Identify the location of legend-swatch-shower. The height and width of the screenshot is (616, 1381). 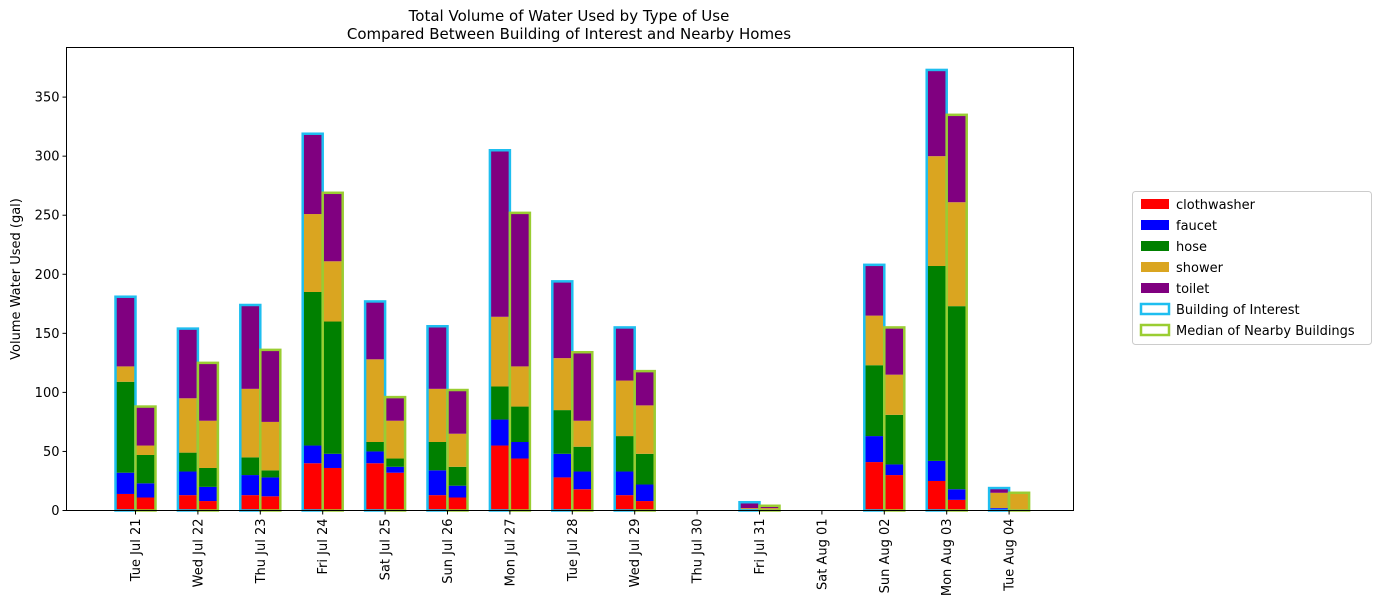
(1155, 267).